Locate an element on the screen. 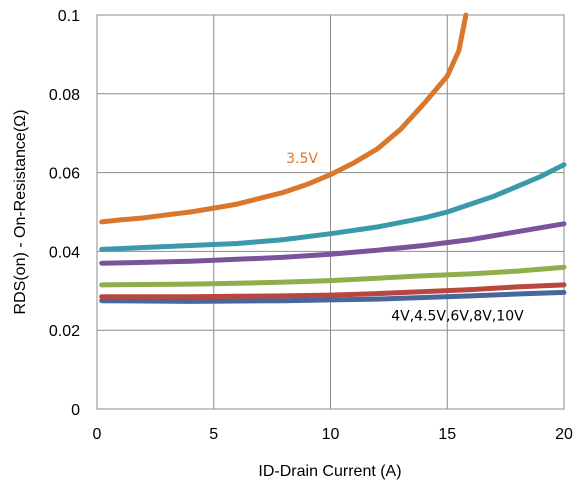 This screenshot has height=487, width=577. x-tick-label: 10 is located at coordinates (331, 434).